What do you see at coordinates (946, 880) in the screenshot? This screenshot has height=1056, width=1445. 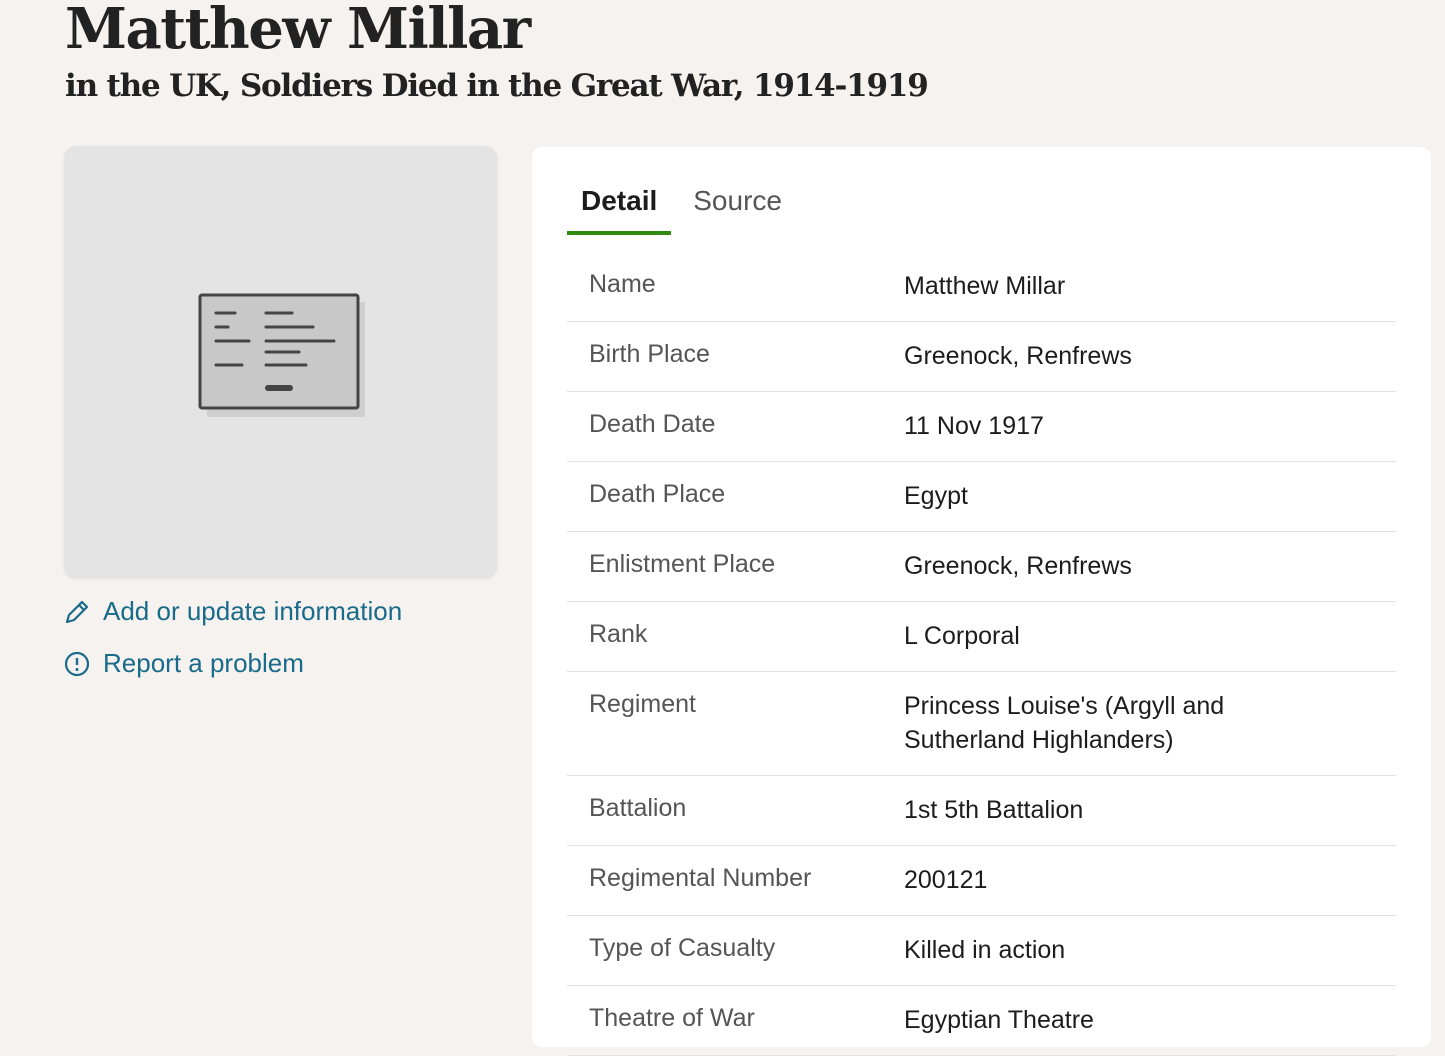 I see `detail-value: 200121` at bounding box center [946, 880].